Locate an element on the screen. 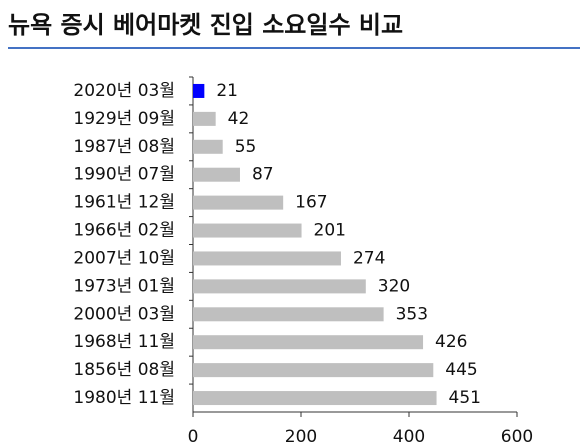 The image size is (580, 448). y-tick-label: 1961년 12월 is located at coordinates (124, 203).